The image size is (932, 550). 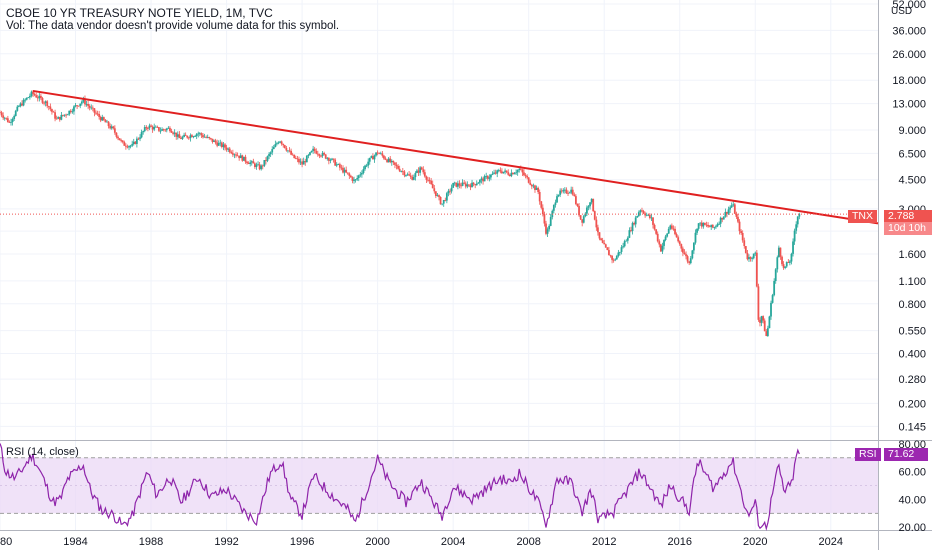 What do you see at coordinates (912, 500) in the screenshot?
I see `rsi-axis-tick-label: 40.00` at bounding box center [912, 500].